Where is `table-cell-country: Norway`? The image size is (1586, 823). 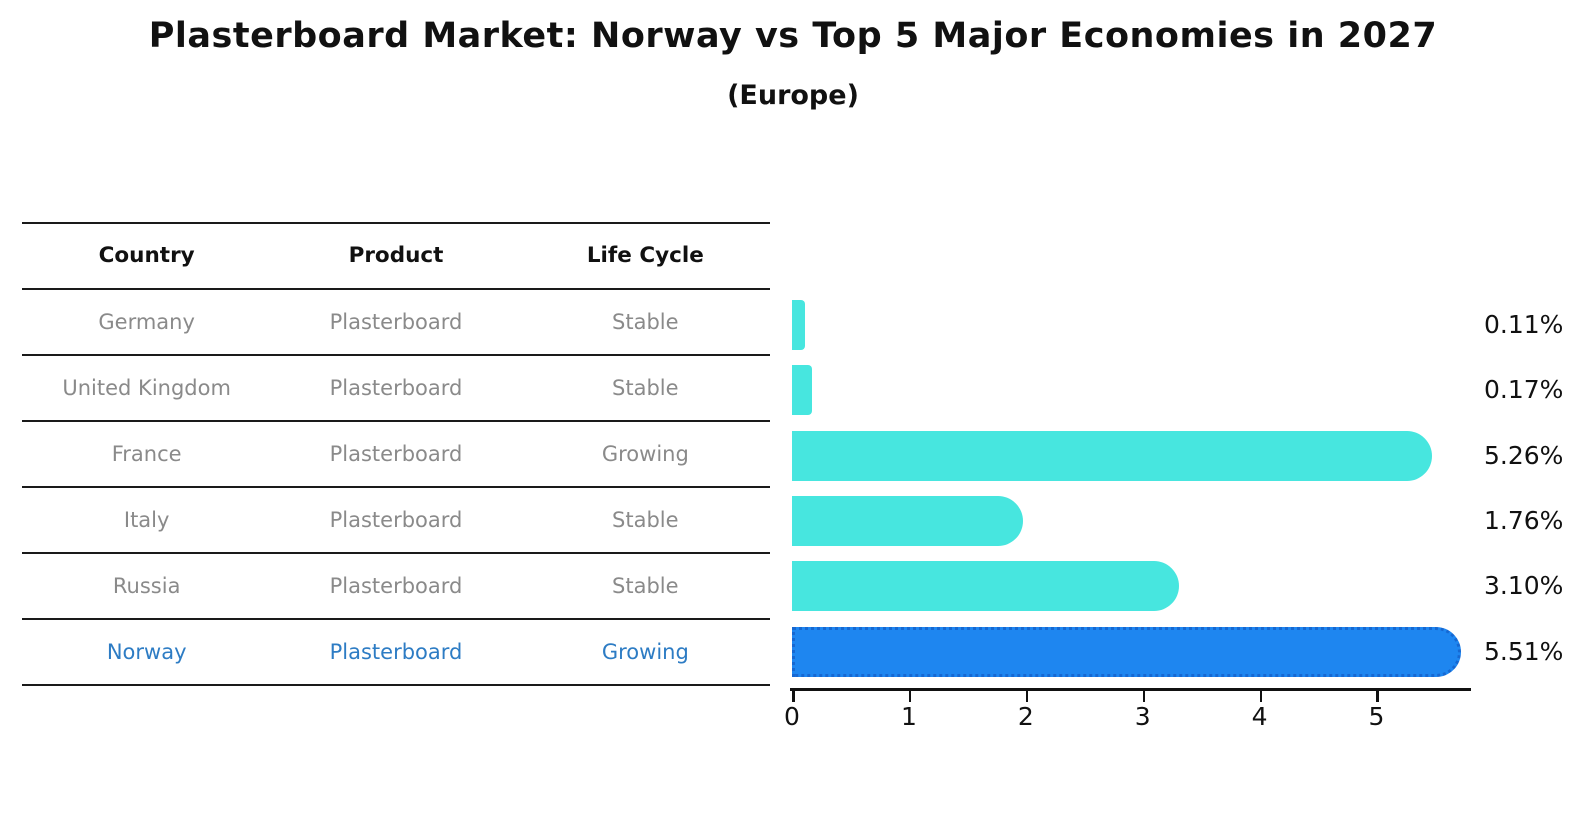
table-cell-country: Norway is located at coordinates (146, 652).